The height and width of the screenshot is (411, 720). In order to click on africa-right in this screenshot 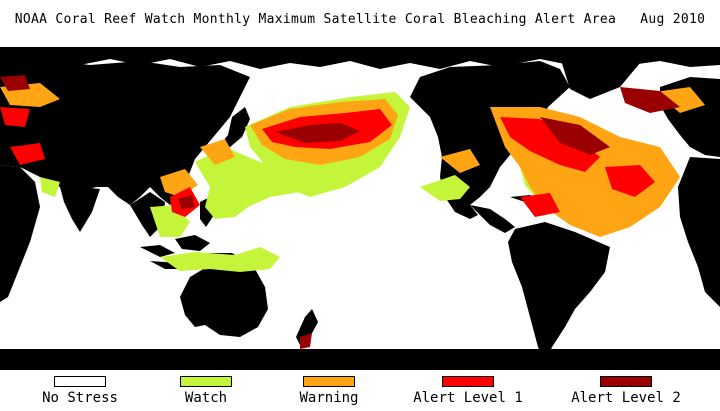, I will do `click(699, 232)`.